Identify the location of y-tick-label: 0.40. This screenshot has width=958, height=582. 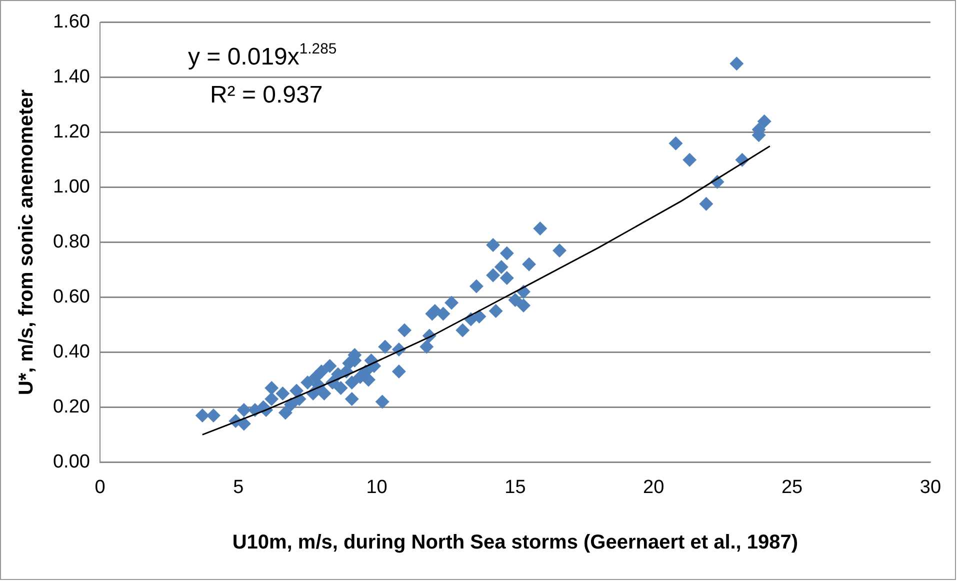
(71, 351).